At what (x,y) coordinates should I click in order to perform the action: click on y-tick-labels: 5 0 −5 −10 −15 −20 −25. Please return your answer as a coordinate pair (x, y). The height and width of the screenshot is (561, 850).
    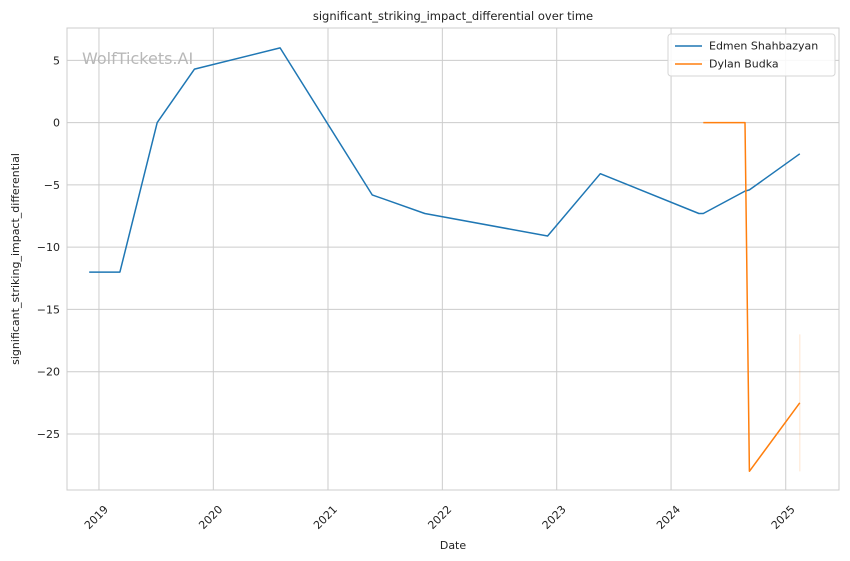
    Looking at the image, I should click on (48, 247).